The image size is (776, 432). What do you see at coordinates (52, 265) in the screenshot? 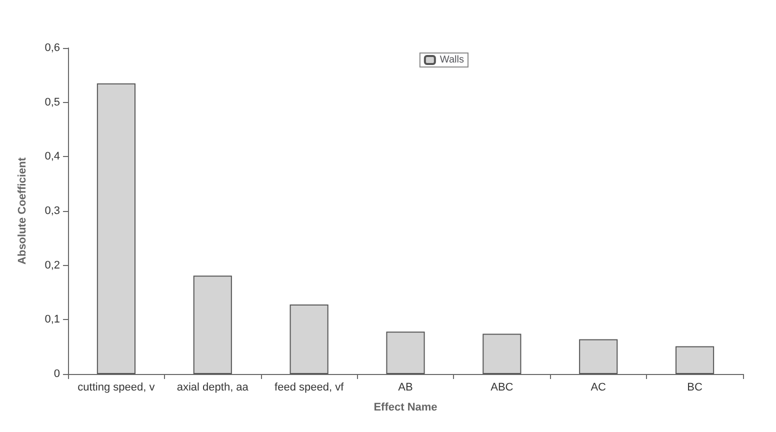
I see `y-tick-label: 0,2` at bounding box center [52, 265].